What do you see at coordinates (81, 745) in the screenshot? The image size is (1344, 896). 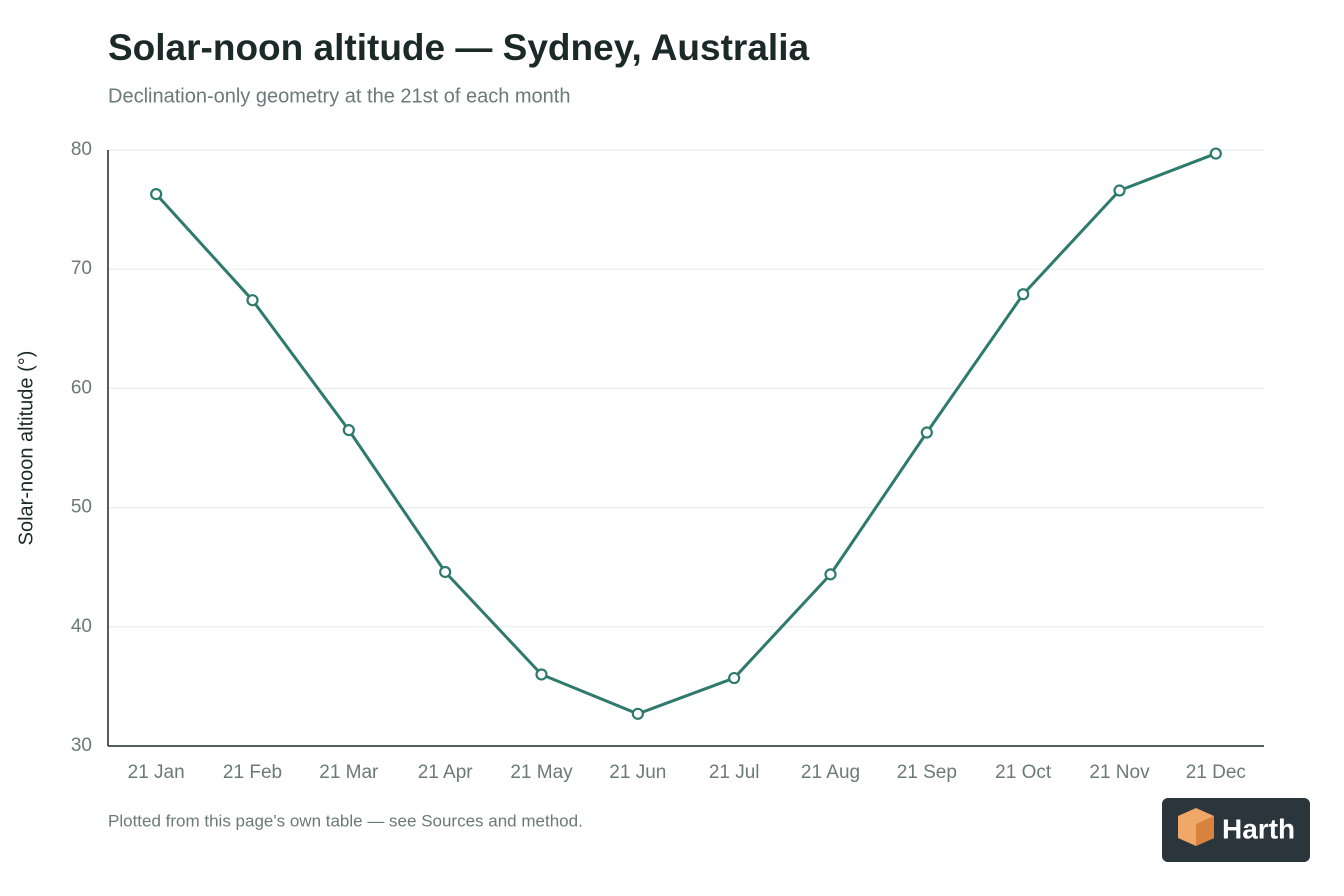 I see `y-tick-label: 30` at bounding box center [81, 745].